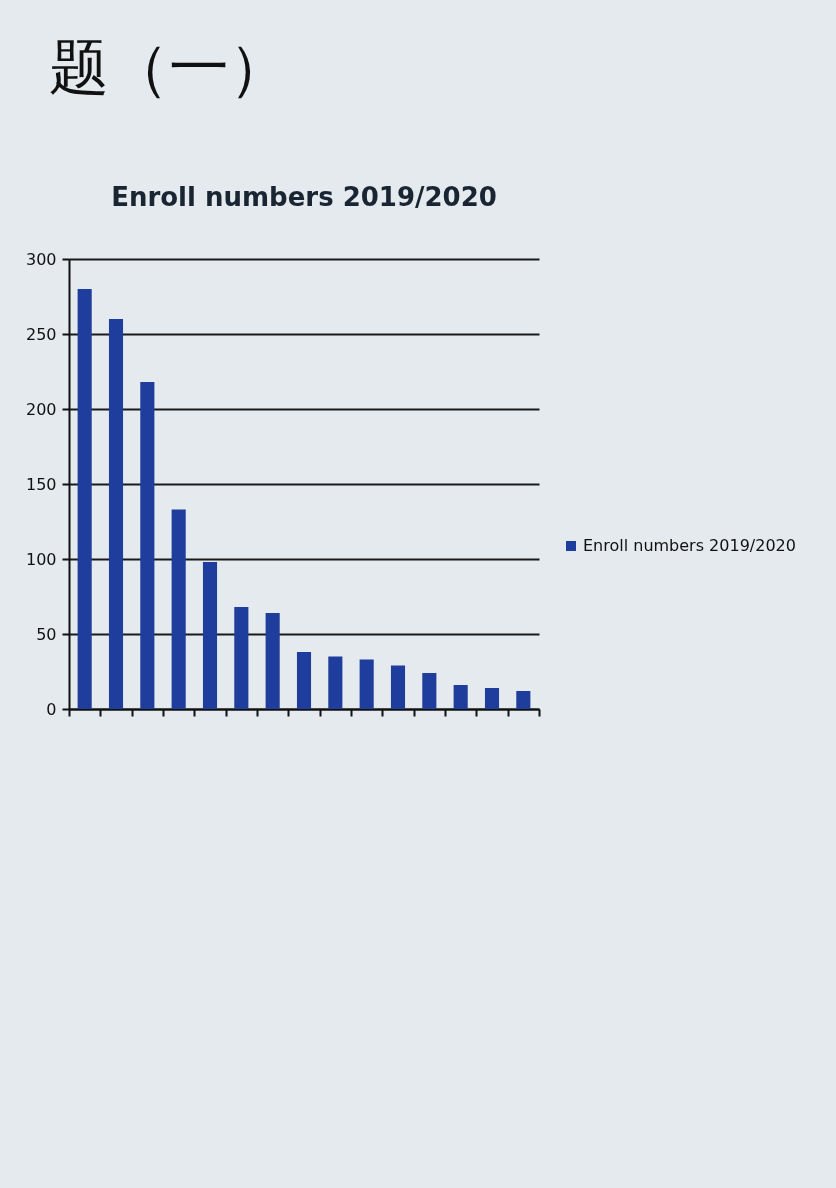 The width and height of the screenshot is (836, 1188). Describe the element at coordinates (41, 559) in the screenshot. I see `y-tick-label: 100` at that location.